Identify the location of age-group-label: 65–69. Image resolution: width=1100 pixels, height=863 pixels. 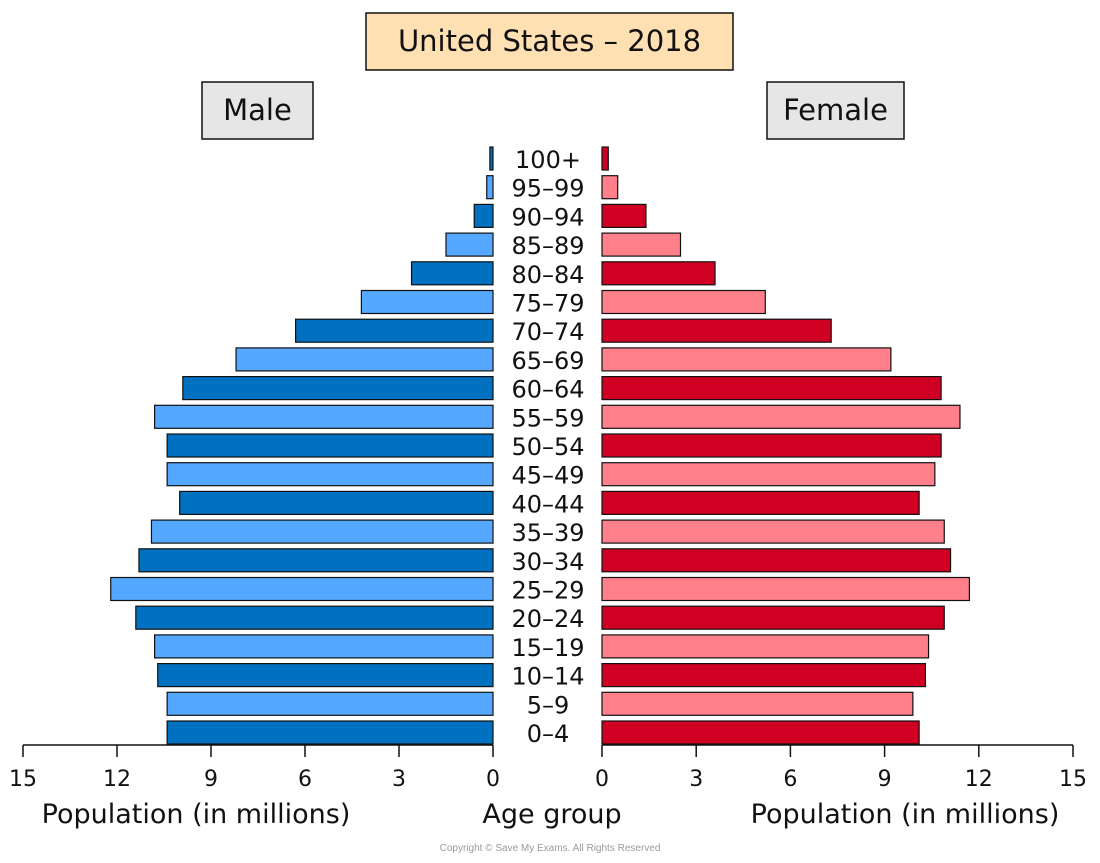
(547, 361).